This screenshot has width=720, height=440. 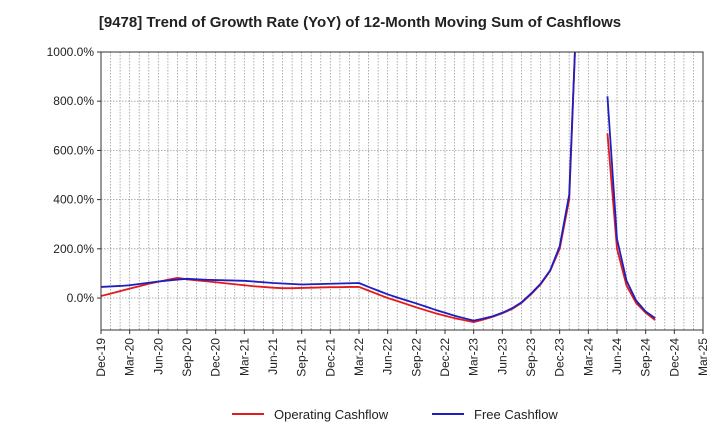 I want to click on x-tick-label: Jun-23, so click(x=502, y=356).